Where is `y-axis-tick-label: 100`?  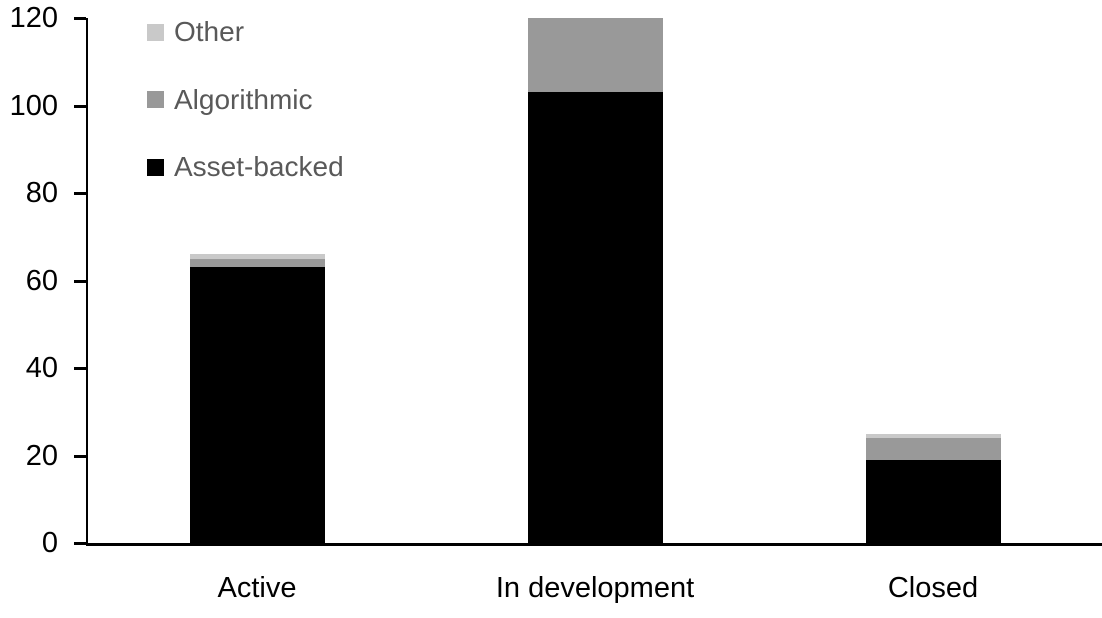
y-axis-tick-label: 100 is located at coordinates (33, 105).